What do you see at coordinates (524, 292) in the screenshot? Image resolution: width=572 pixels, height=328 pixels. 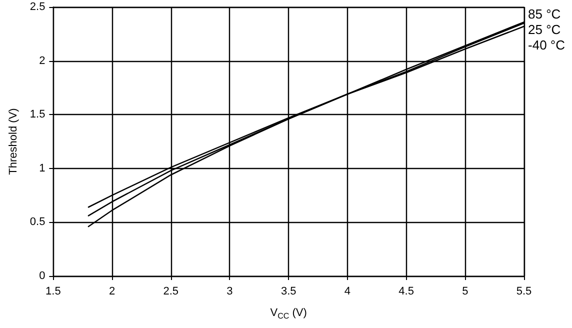 I see `x-tick-label: 5.5` at bounding box center [524, 292].